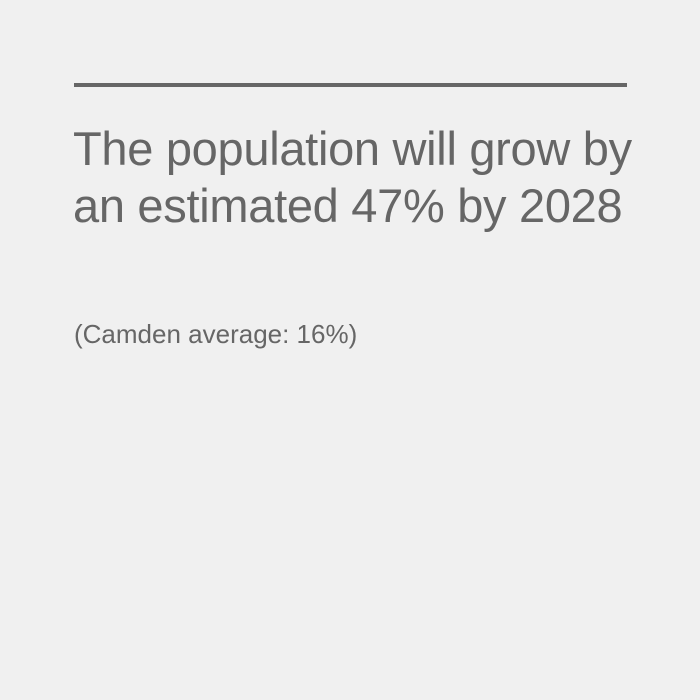  I want to click on divider-rule, so click(350, 85).